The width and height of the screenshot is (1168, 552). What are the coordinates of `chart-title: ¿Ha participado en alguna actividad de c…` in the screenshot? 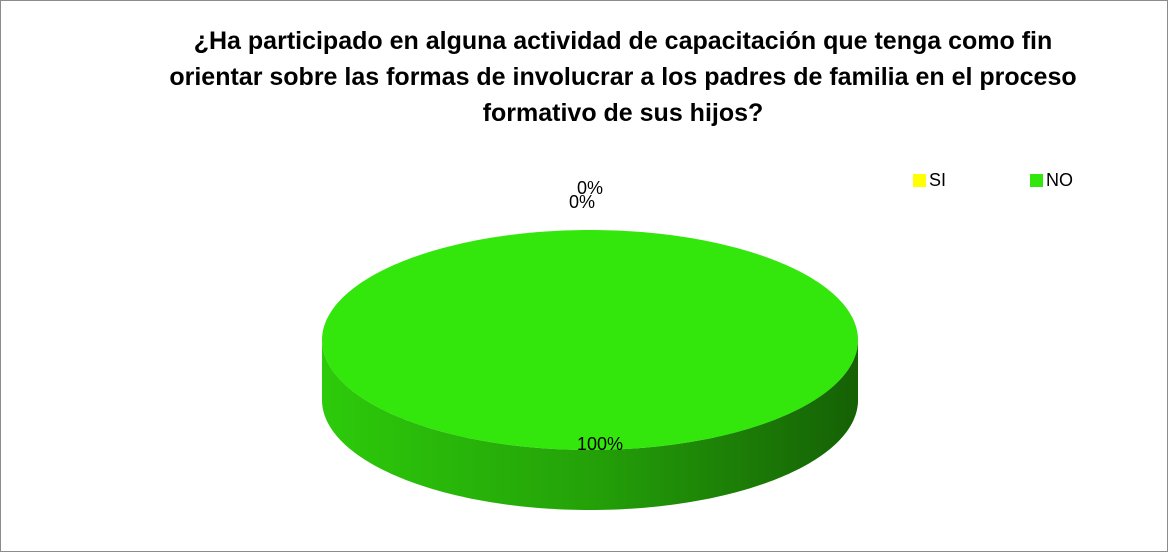 It's located at (623, 77).